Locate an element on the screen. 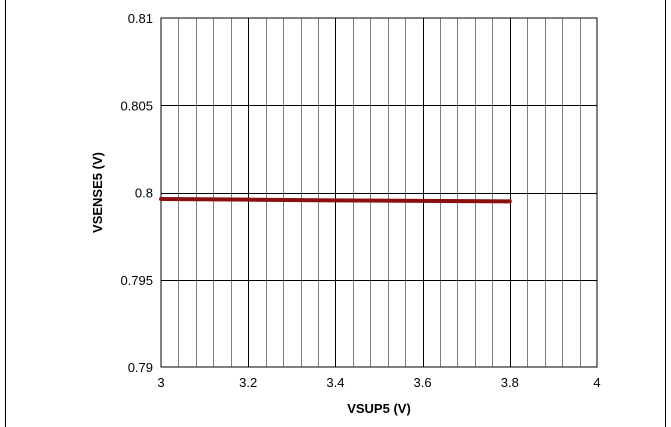  y-axis-title: VSENSE5 (V) is located at coordinates (97, 192).